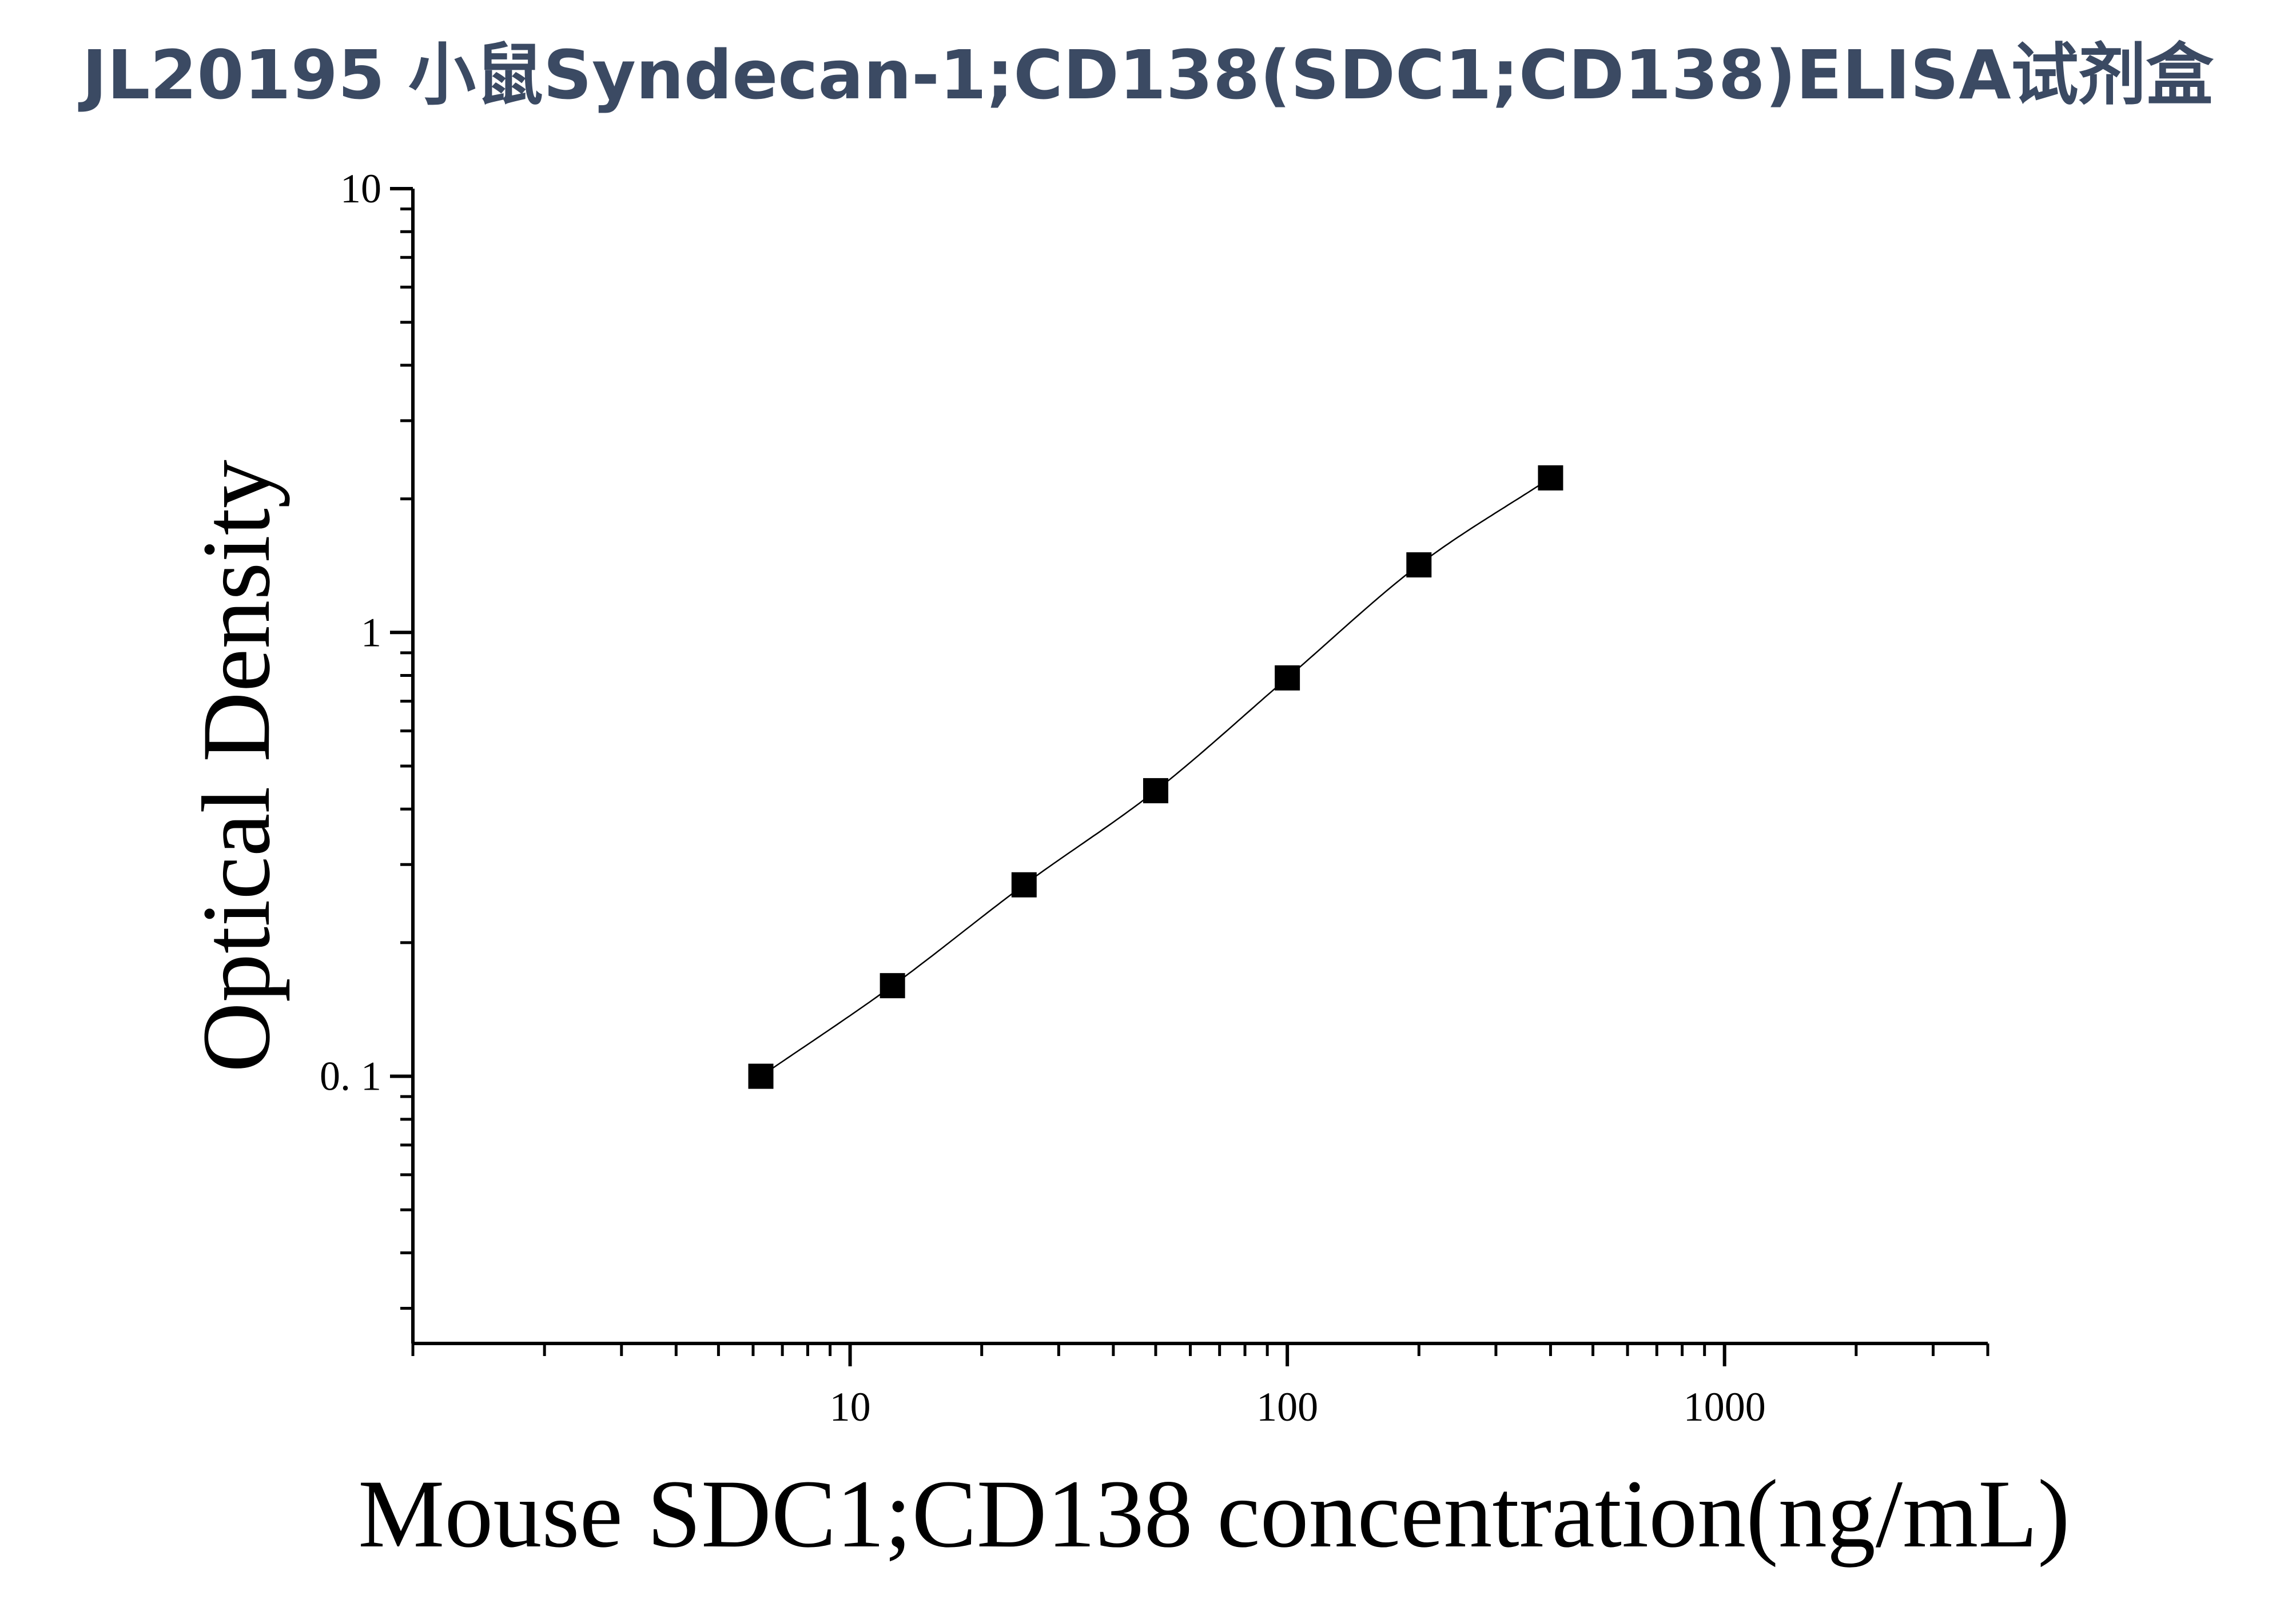 Image resolution: width=2296 pixels, height=1607 pixels. I want to click on x-tick-label: 100, so click(1287, 1407).